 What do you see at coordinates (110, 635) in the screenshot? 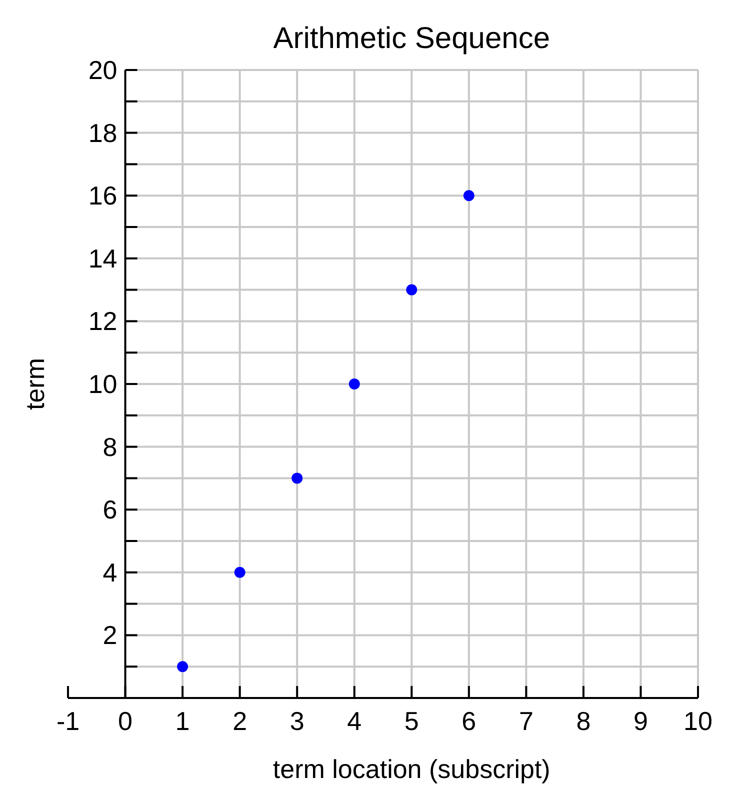
I see `y-tick-label: 2` at bounding box center [110, 635].